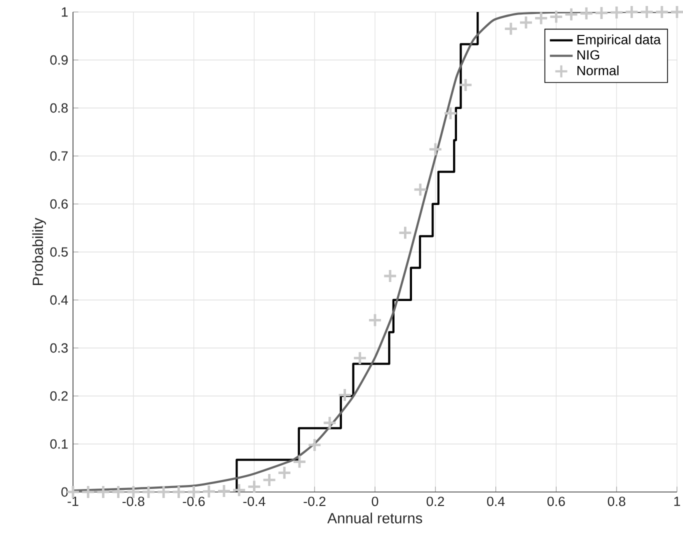 This screenshot has width=683, height=557. What do you see at coordinates (254, 501) in the screenshot?
I see `x-tick-label: -0.4` at bounding box center [254, 501].